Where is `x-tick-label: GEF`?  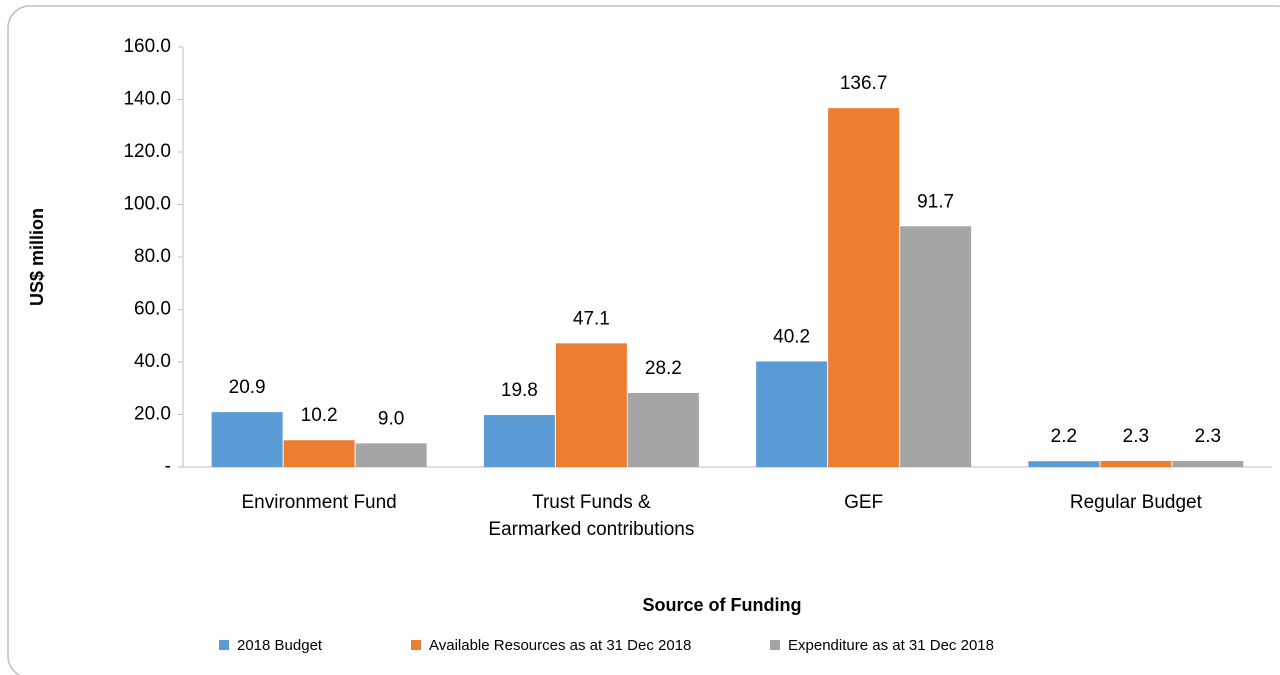
x-tick-label: GEF is located at coordinates (863, 502).